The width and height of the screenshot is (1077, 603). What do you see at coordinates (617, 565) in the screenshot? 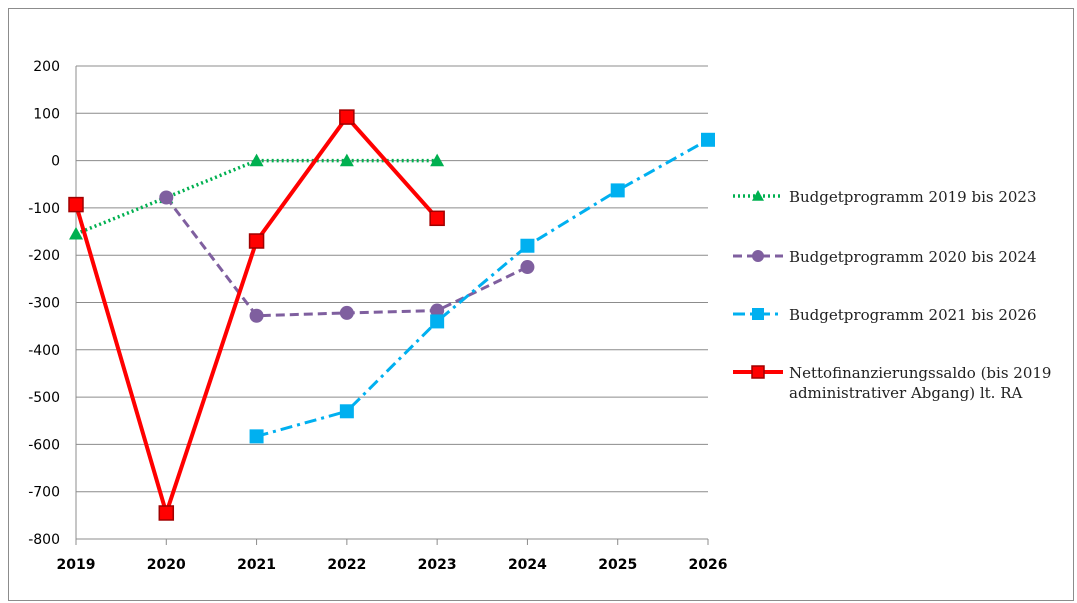
I see `x-tick-label: 2025` at bounding box center [617, 565].